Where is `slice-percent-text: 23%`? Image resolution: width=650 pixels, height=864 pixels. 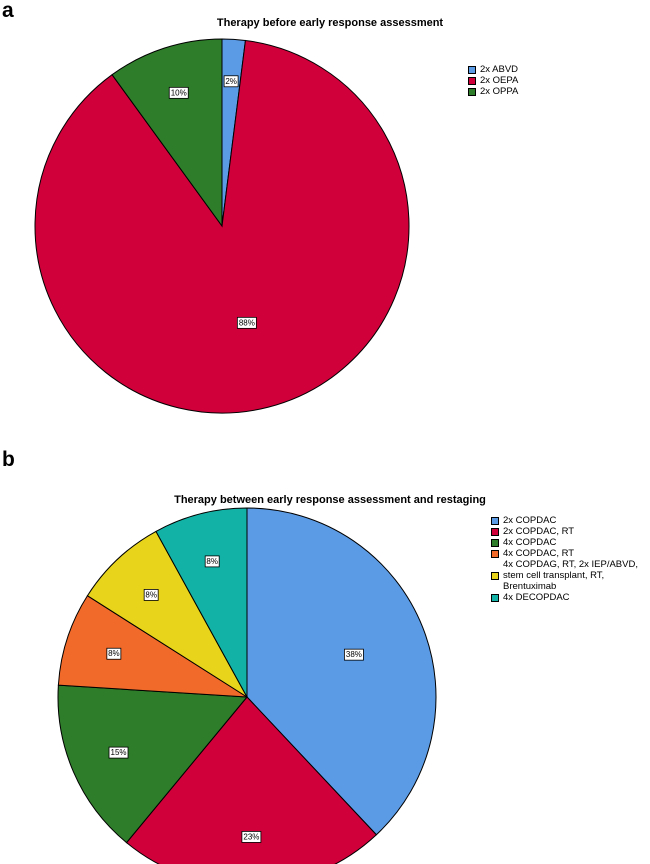
slice-percent-text: 23% is located at coordinates (251, 836).